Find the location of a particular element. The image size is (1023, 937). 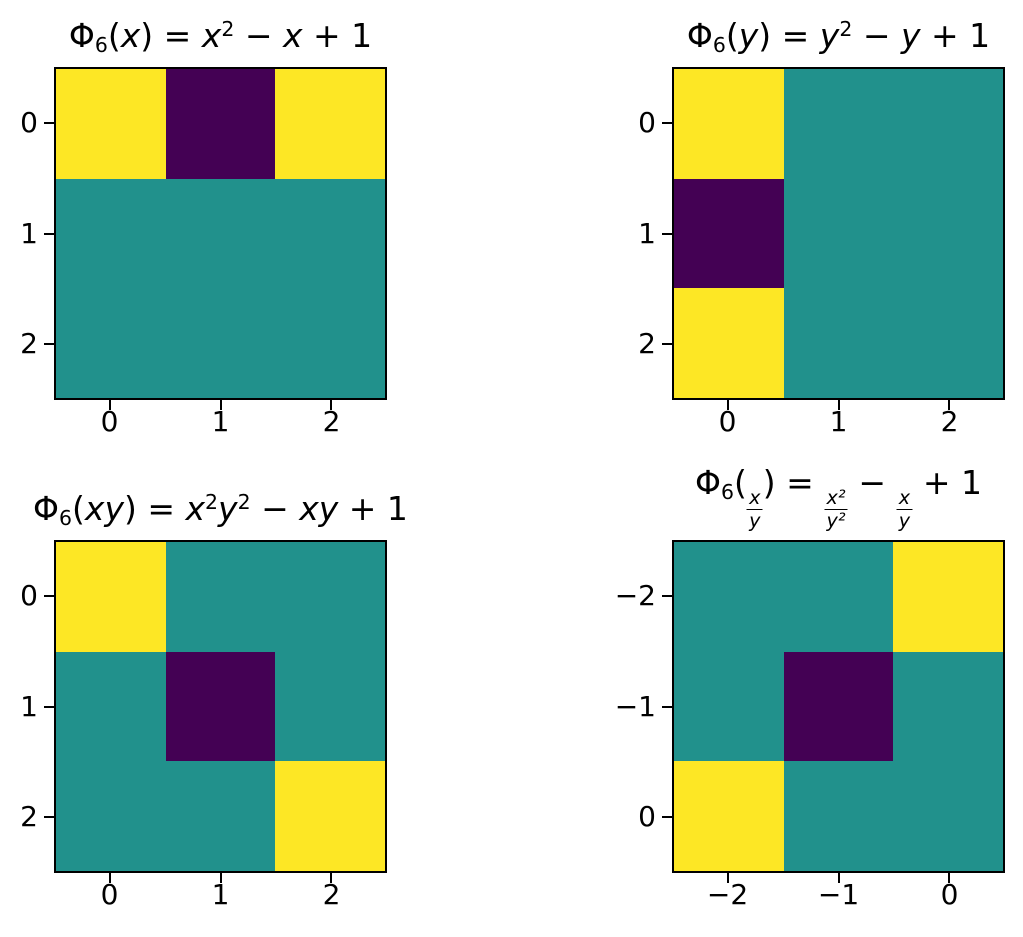

subplot-title: Φ6(xy) = x2y2 − xy + 1 is located at coordinates (220, 510).